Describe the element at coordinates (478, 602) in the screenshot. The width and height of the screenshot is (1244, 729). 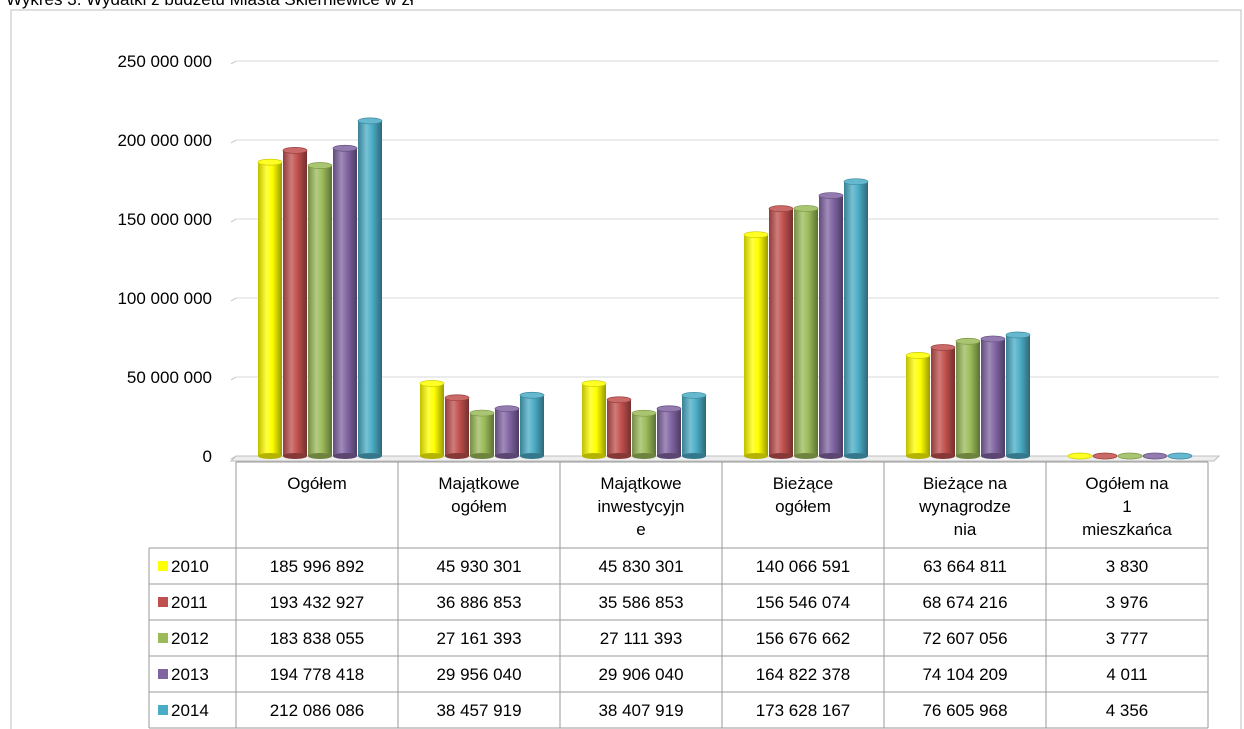
I see `data-label: 36 886 853` at that location.